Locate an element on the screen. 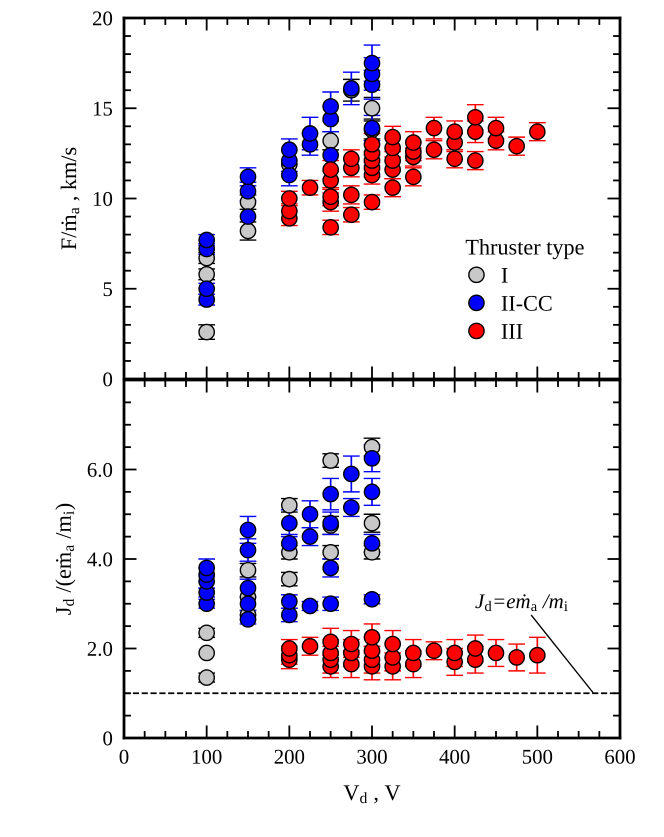 The width and height of the screenshot is (664, 837). y-tick-label: 4.0 is located at coordinates (99, 559).